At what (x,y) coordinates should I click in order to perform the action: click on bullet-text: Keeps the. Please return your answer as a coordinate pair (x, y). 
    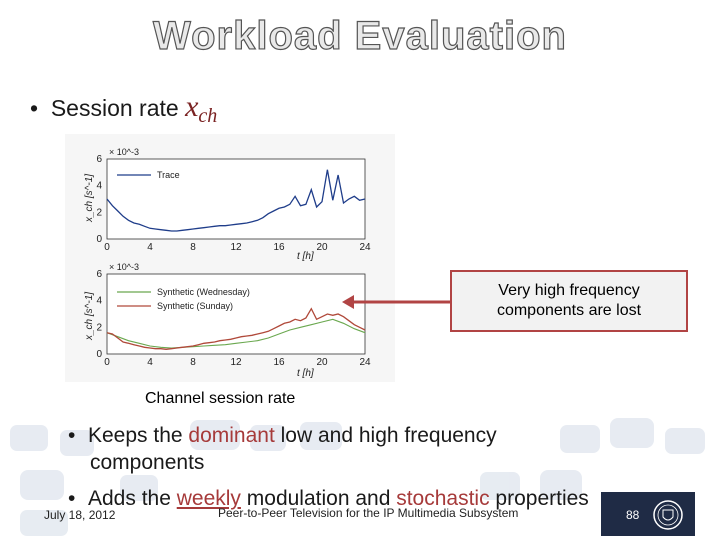
    Looking at the image, I should click on (138, 435).